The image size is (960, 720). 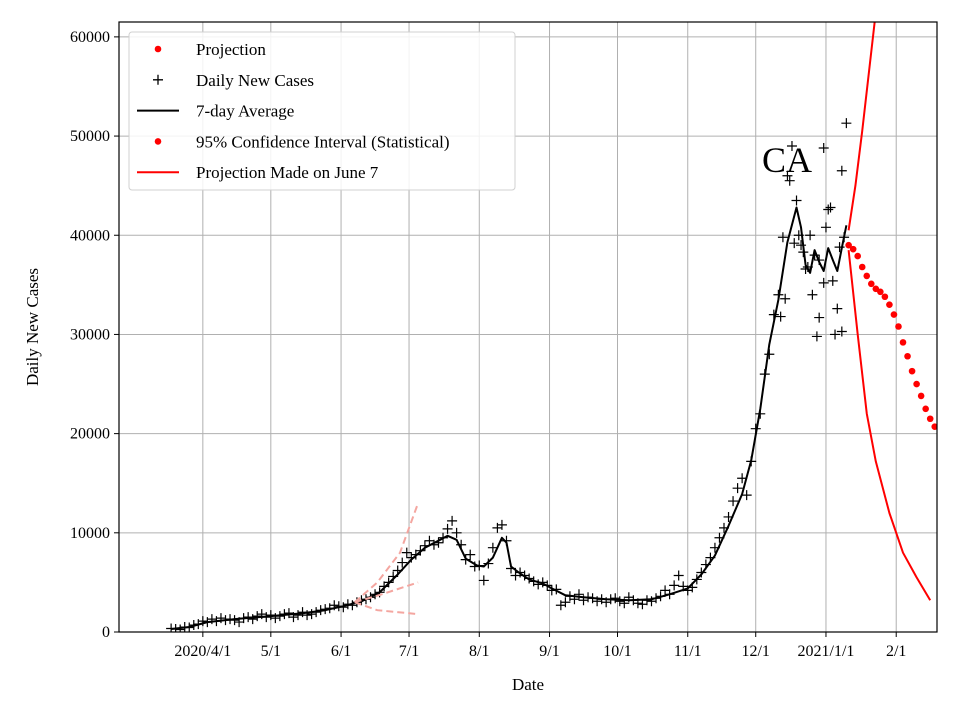 What do you see at coordinates (896, 651) in the screenshot?
I see `x-tick-label: 2/1` at bounding box center [896, 651].